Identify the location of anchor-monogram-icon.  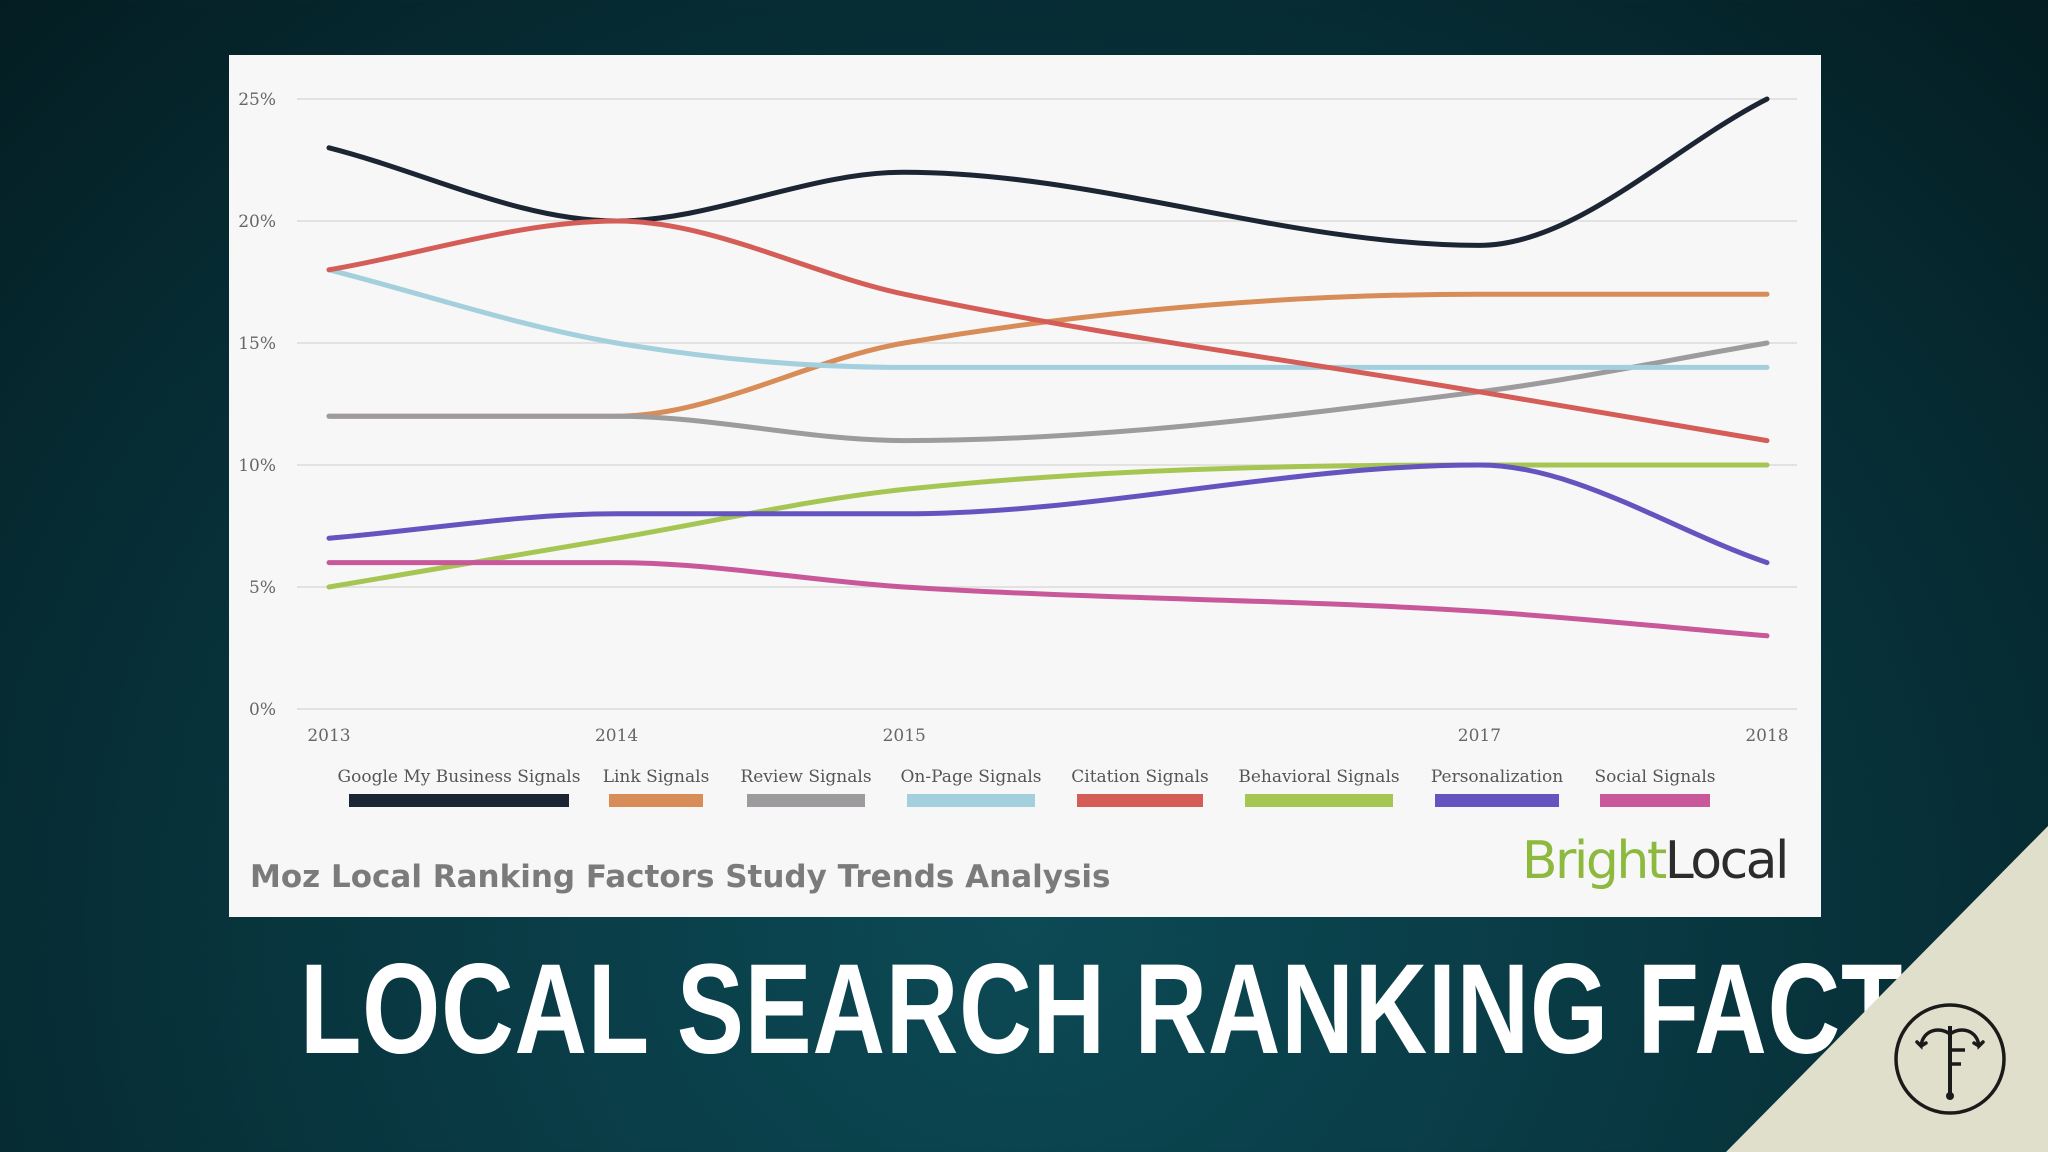
(1950, 1059).